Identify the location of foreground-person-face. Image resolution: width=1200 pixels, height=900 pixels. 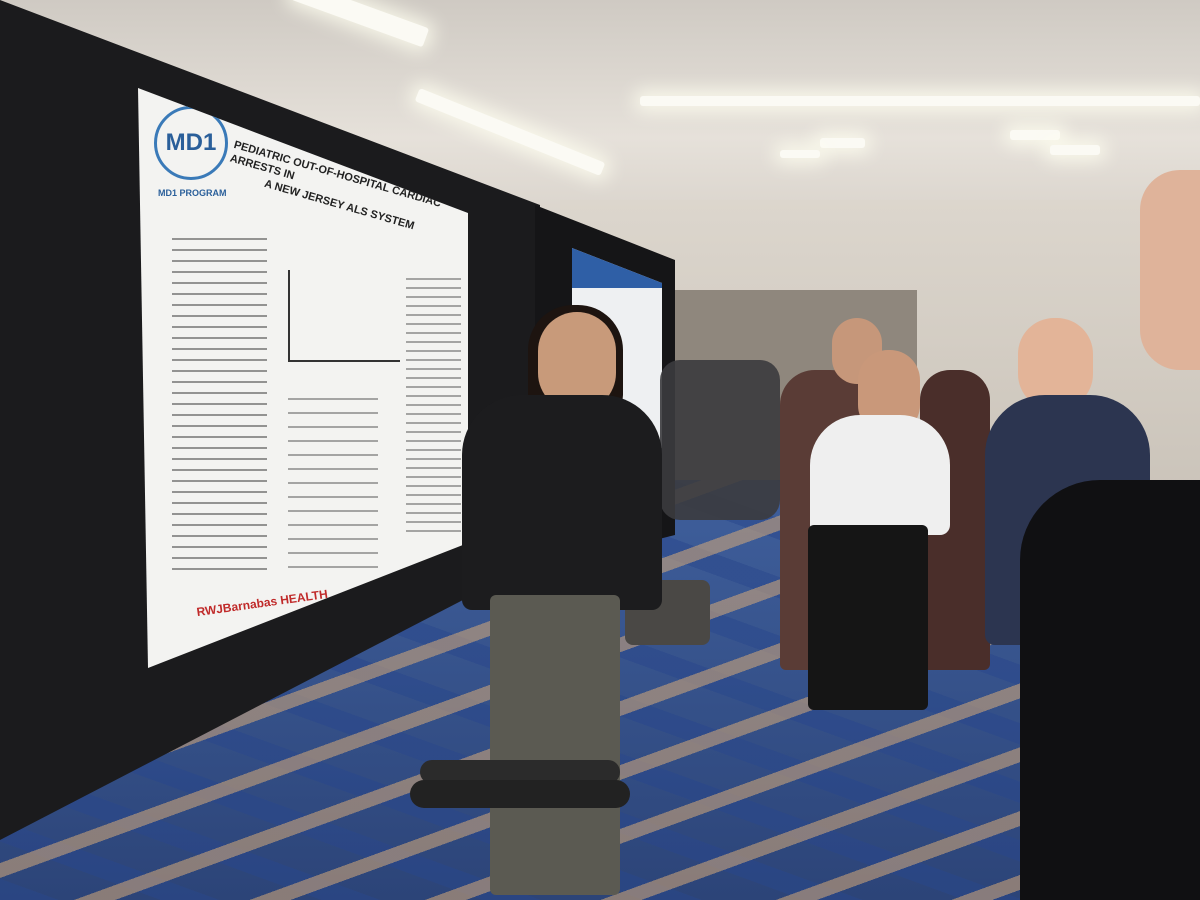
(1170, 270).